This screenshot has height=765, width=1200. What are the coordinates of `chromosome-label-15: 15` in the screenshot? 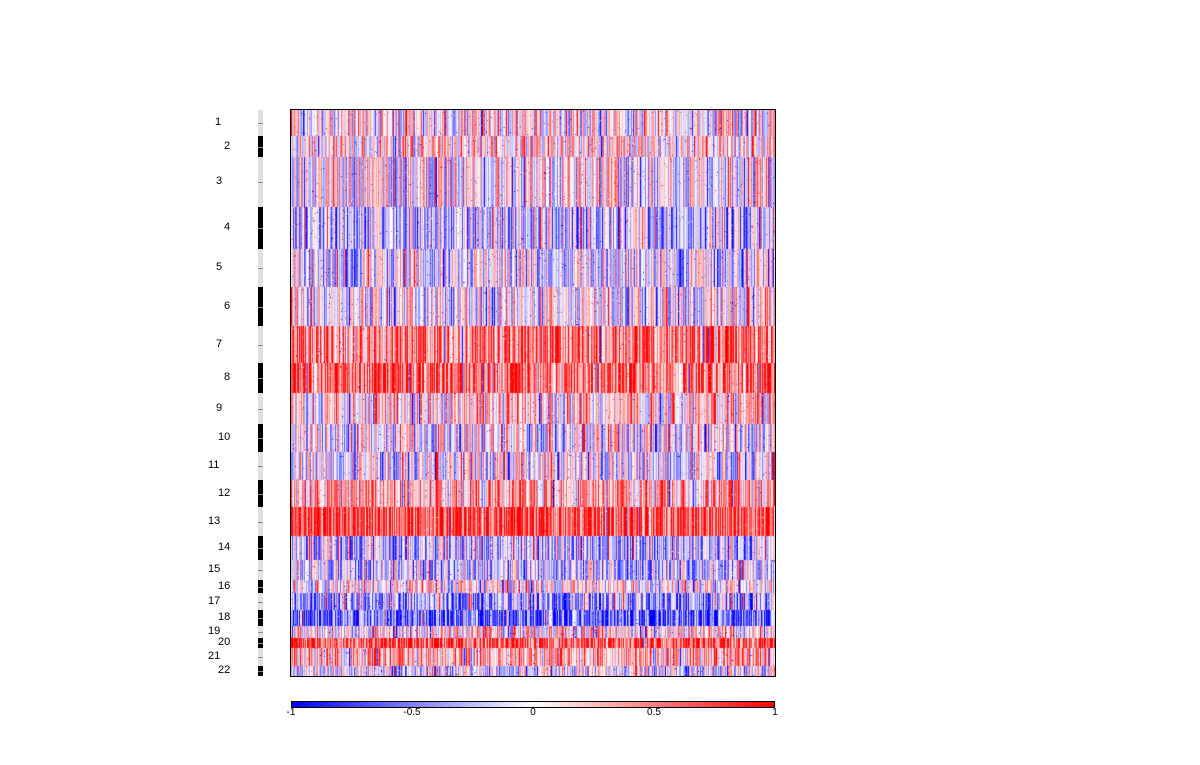 It's located at (214, 569).